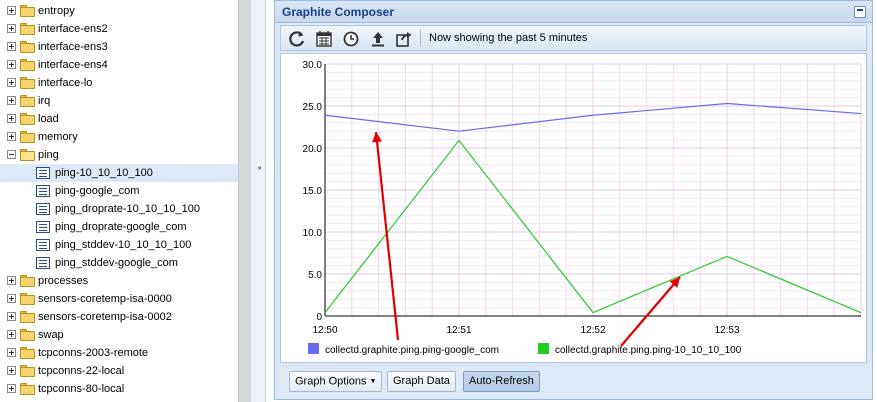 The width and height of the screenshot is (877, 402). What do you see at coordinates (297, 39) in the screenshot?
I see `refresh-icon` at bounding box center [297, 39].